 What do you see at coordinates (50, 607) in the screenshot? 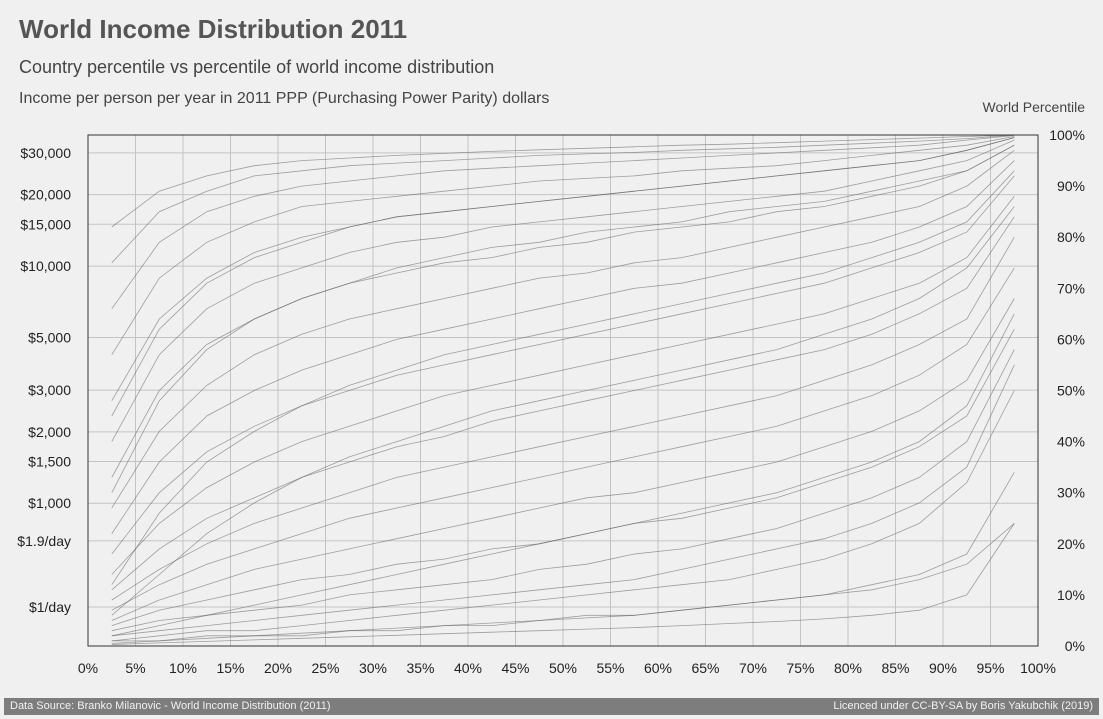
I see `left-y-tick-label-10: $1/day` at bounding box center [50, 607].